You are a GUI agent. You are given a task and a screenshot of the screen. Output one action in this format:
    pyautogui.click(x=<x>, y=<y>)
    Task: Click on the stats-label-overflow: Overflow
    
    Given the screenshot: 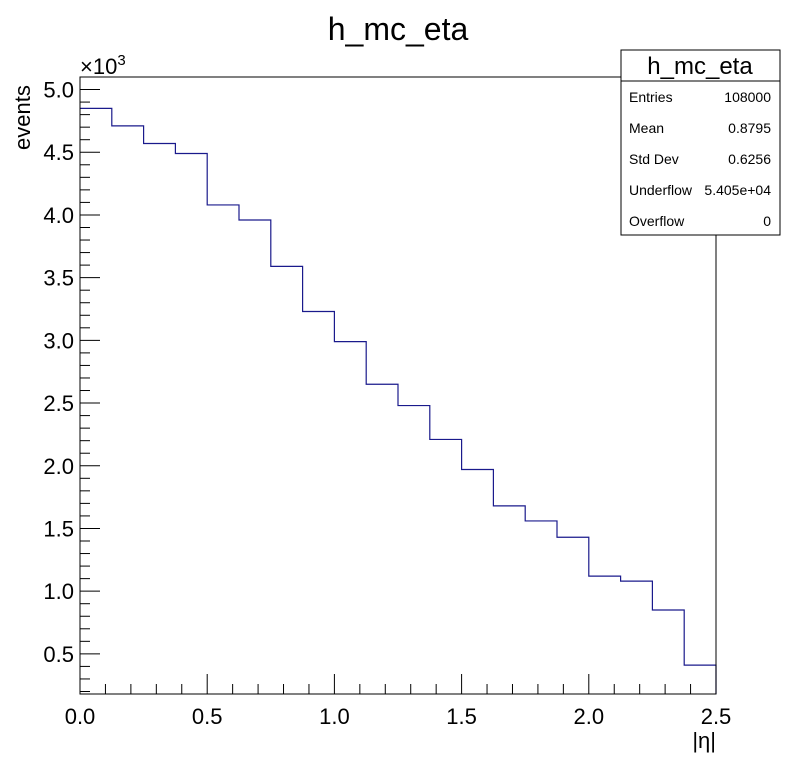 What is the action you would take?
    pyautogui.click(x=657, y=221)
    